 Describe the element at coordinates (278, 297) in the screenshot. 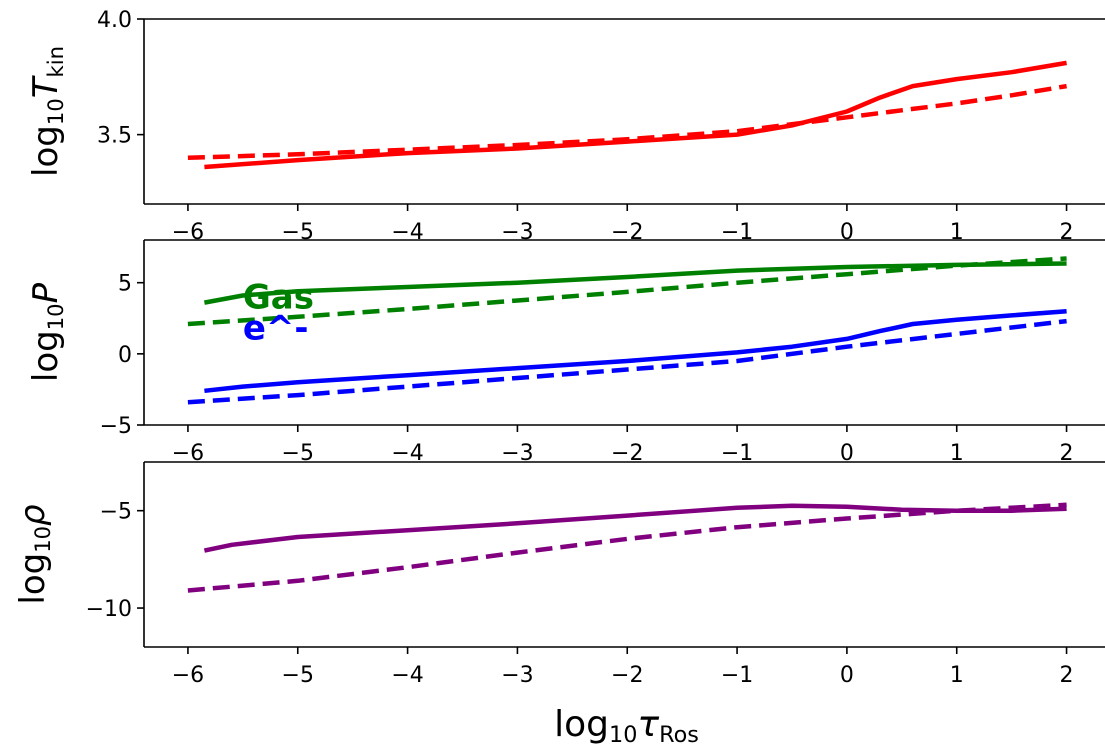

I see `annotation-label: Gas` at that location.